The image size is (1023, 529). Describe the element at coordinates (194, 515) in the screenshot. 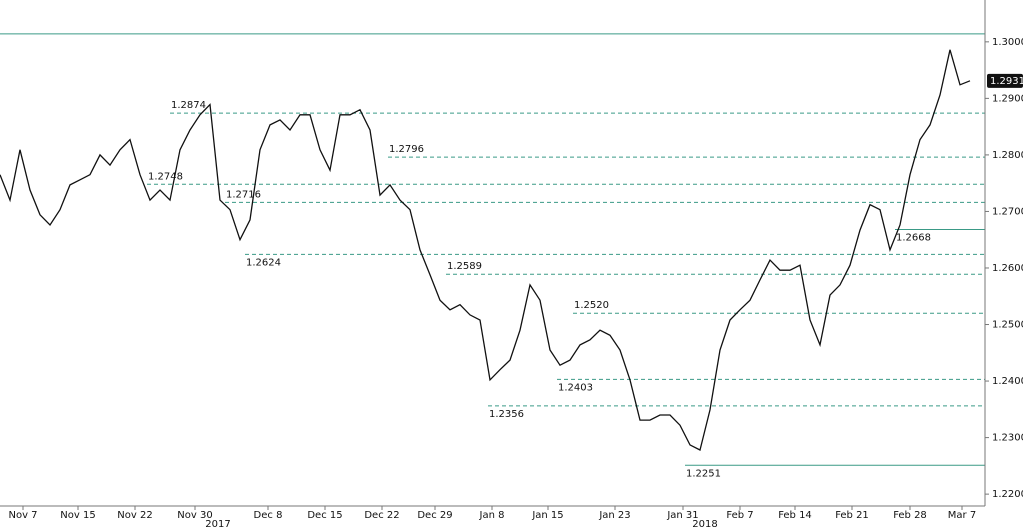

I see `x-tick-label: Nov 30` at that location.